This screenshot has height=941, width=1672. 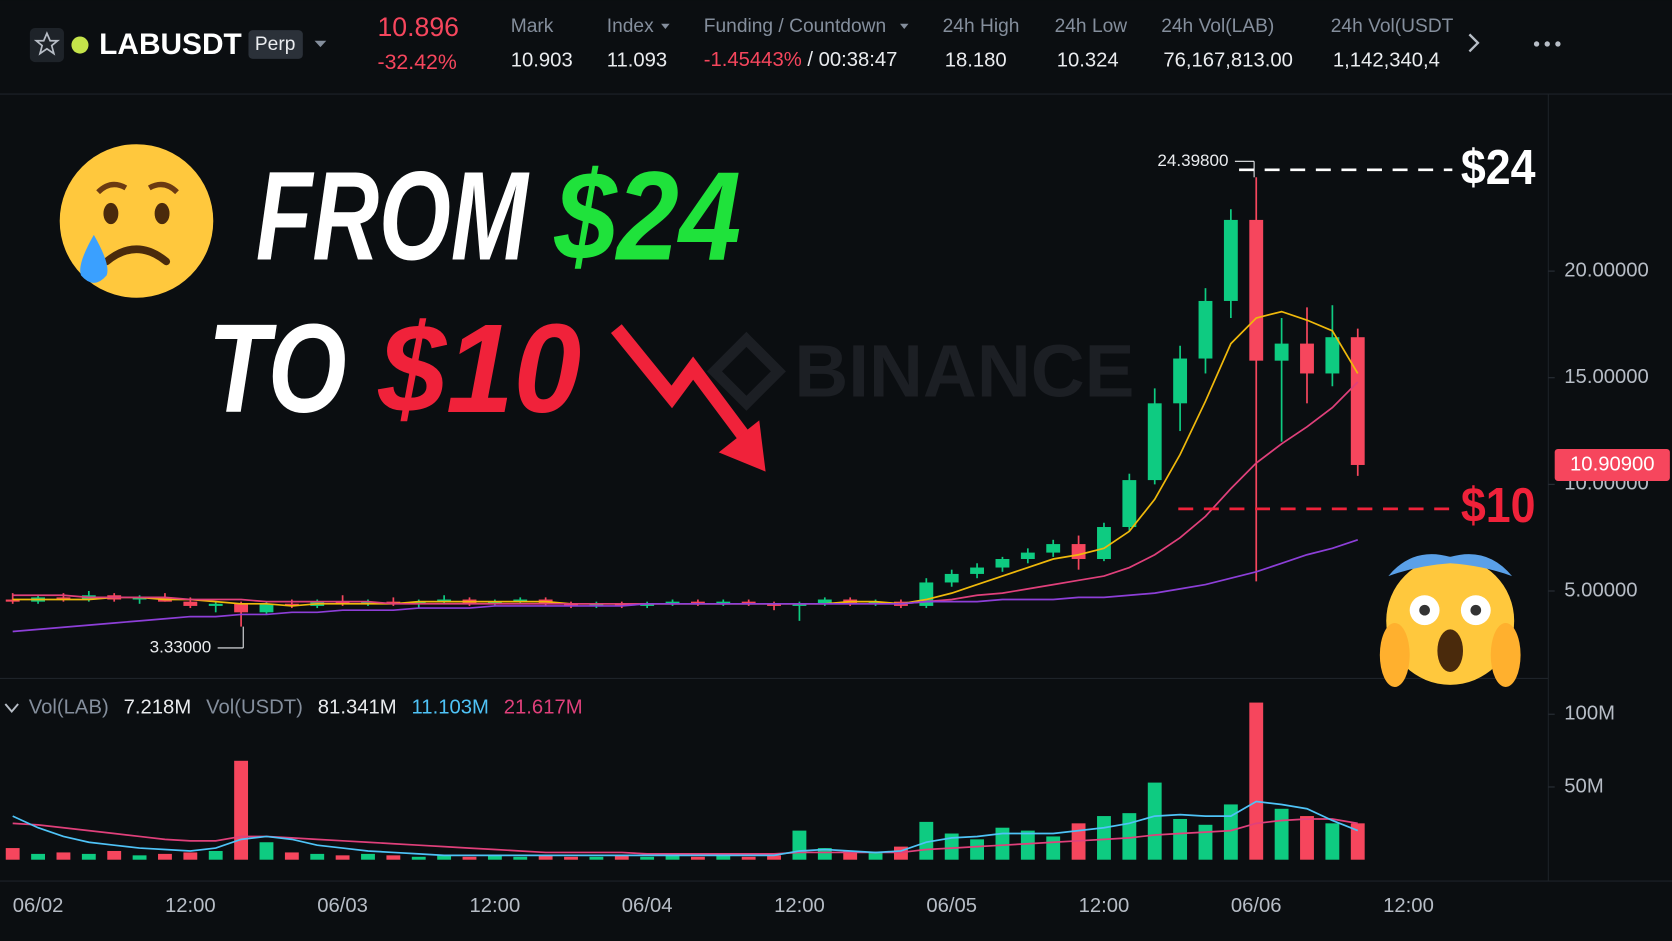 What do you see at coordinates (1547, 44) in the screenshot?
I see `more-menu` at bounding box center [1547, 44].